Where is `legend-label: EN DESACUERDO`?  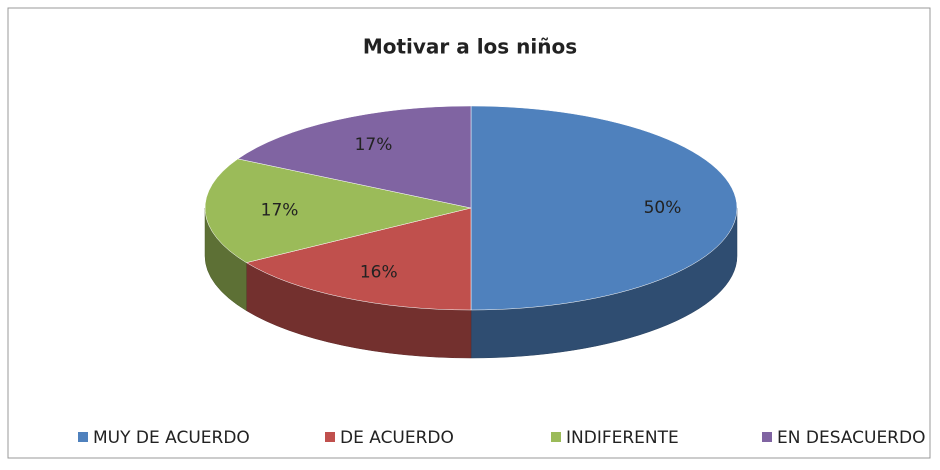
legend-label: EN DESACUERDO is located at coordinates (851, 438).